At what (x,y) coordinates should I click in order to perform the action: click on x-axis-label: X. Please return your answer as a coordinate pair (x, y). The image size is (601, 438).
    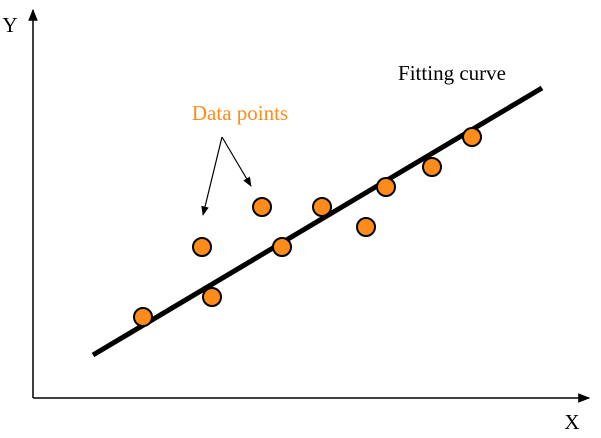
    Looking at the image, I should click on (571, 422).